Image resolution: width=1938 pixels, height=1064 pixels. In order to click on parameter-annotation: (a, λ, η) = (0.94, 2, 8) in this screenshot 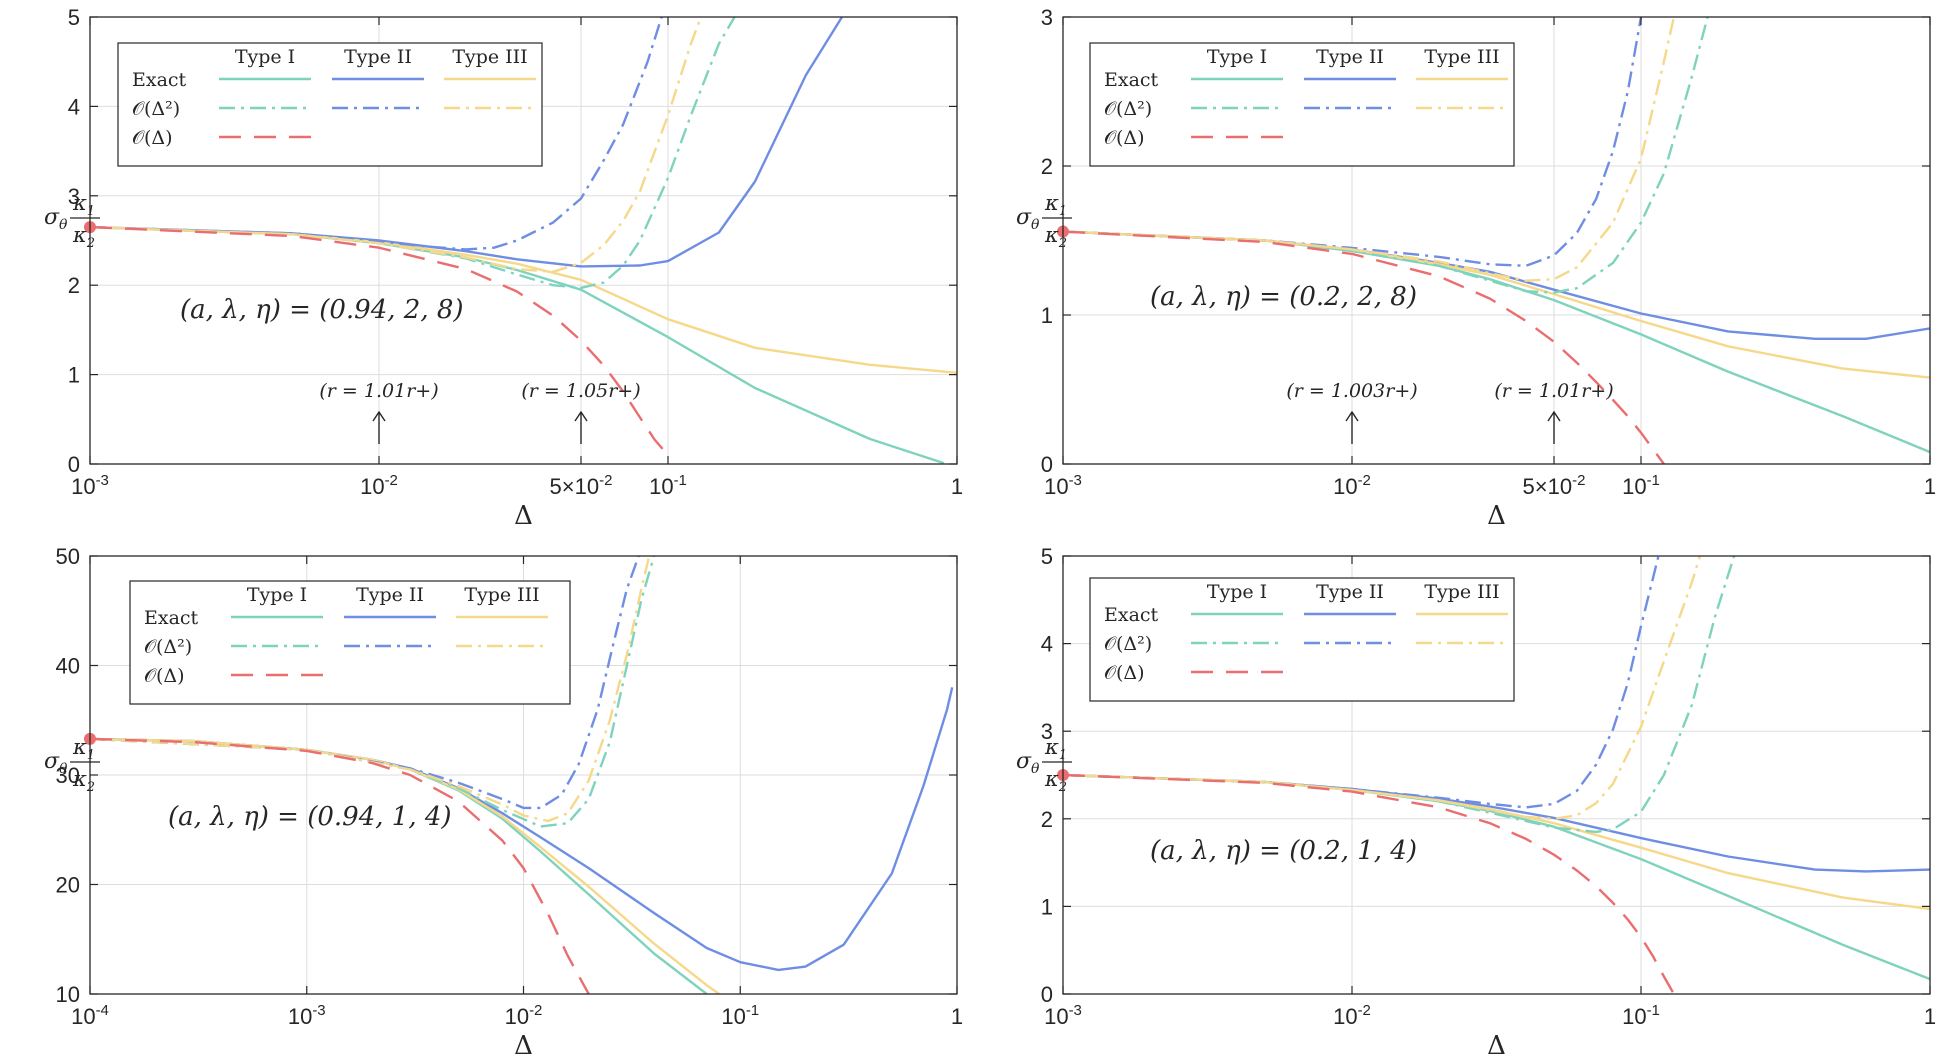, I will do `click(322, 310)`.